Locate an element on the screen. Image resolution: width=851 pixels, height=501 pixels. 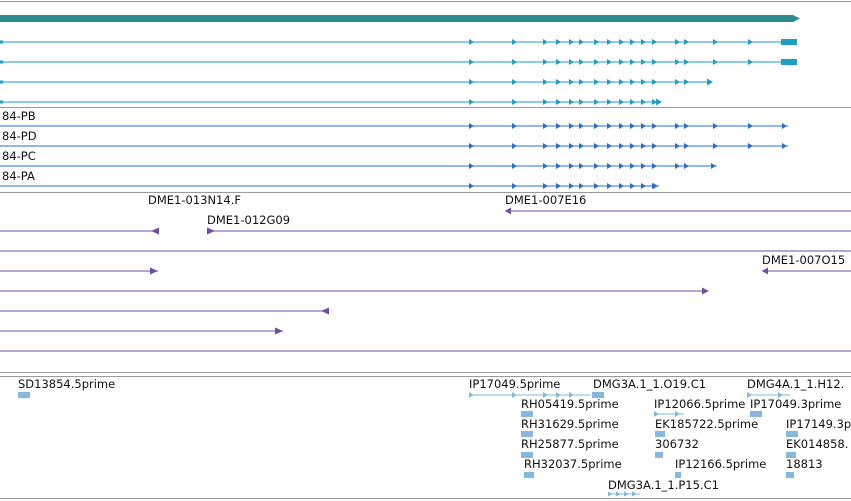
est-label: SD13854.5prime is located at coordinates (66, 384).